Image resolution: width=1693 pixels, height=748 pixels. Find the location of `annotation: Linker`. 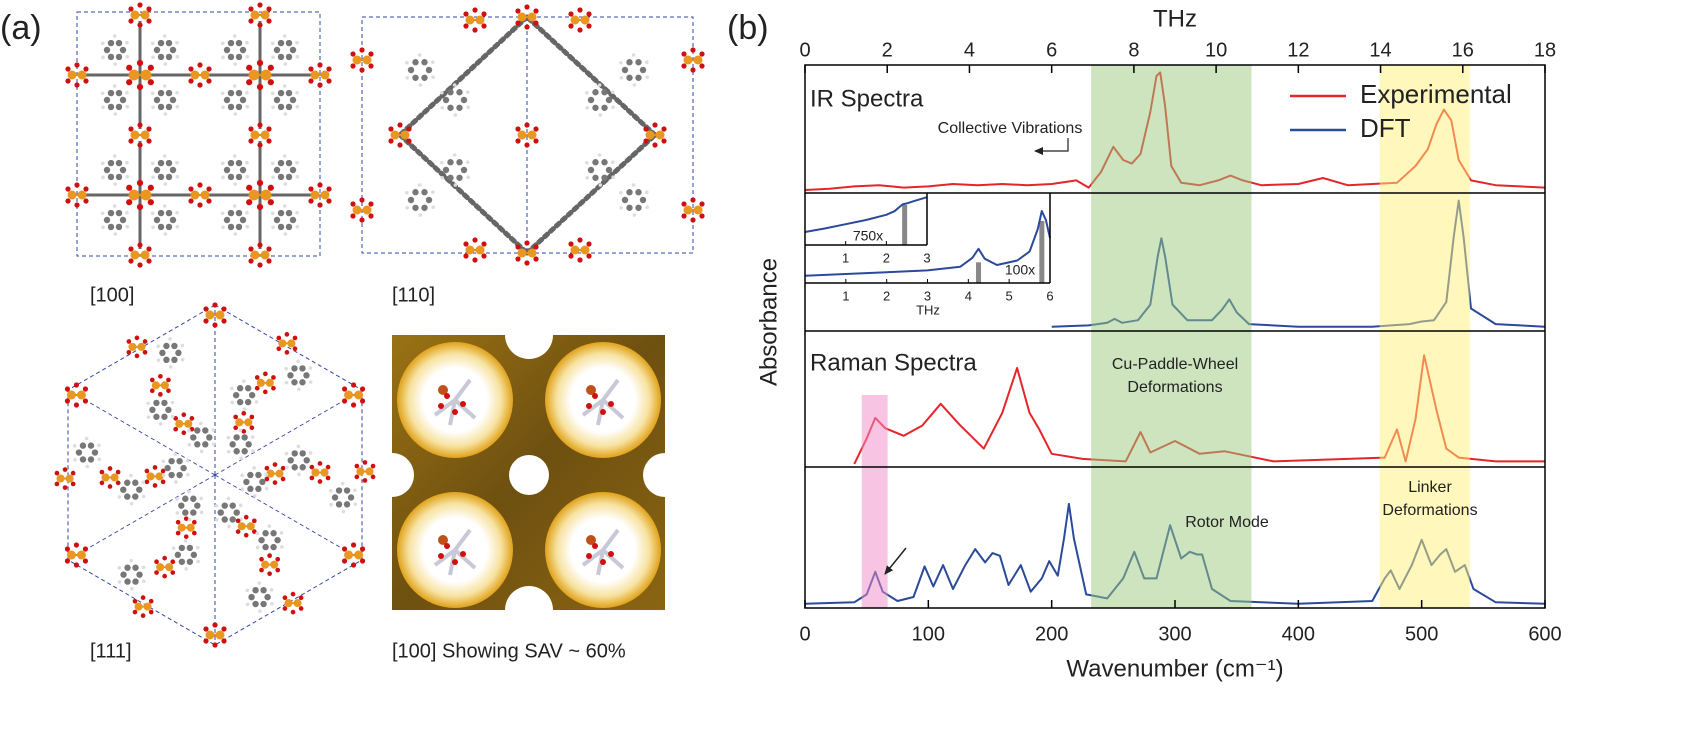

annotation: Linker is located at coordinates (1430, 487).